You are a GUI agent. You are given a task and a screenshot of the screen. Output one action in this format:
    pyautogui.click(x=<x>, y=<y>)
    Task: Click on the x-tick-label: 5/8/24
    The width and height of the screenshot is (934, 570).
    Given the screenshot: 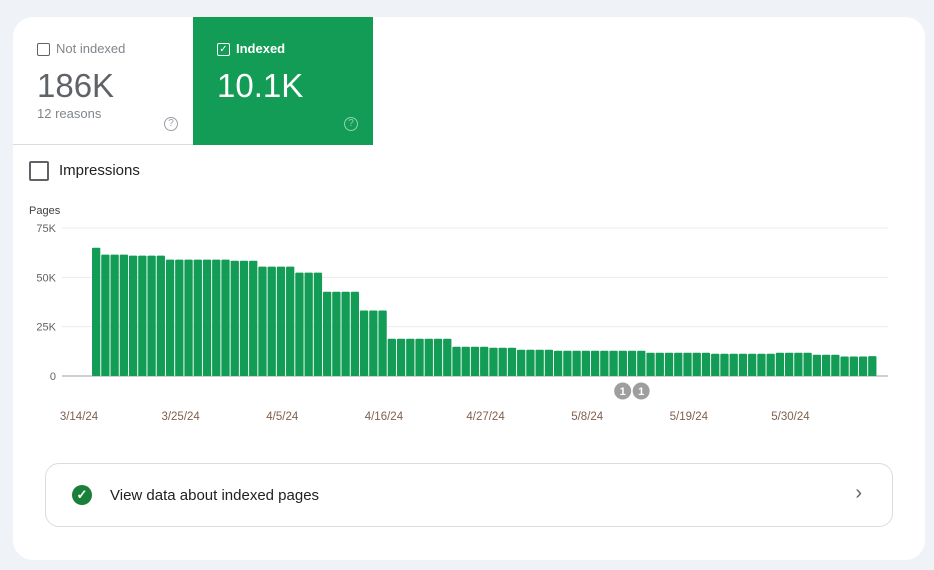 What is the action you would take?
    pyautogui.click(x=587, y=417)
    